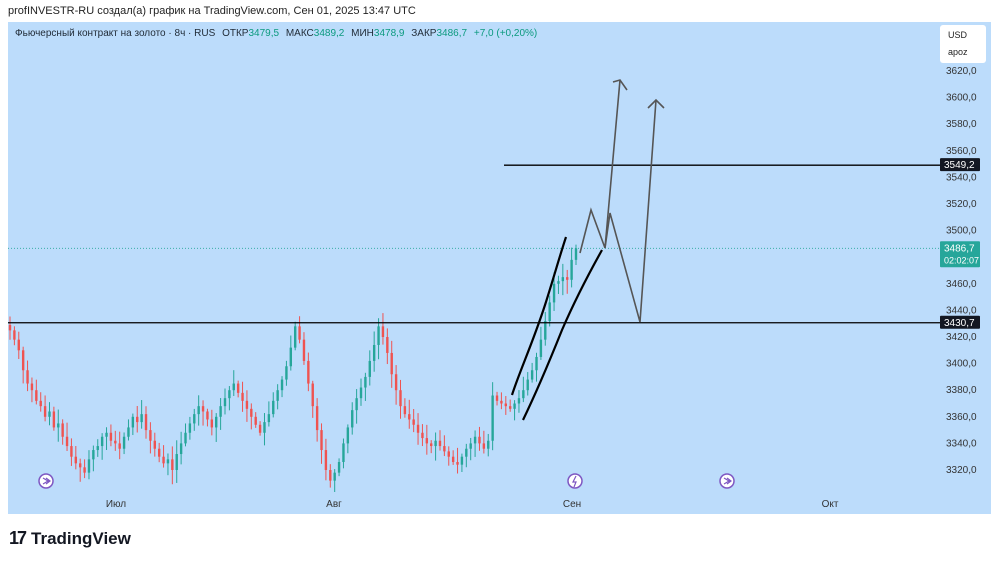 This screenshot has width=1000, height=562. Describe the element at coordinates (961, 337) in the screenshot. I see `y-tick-label: 3420,0` at that location.